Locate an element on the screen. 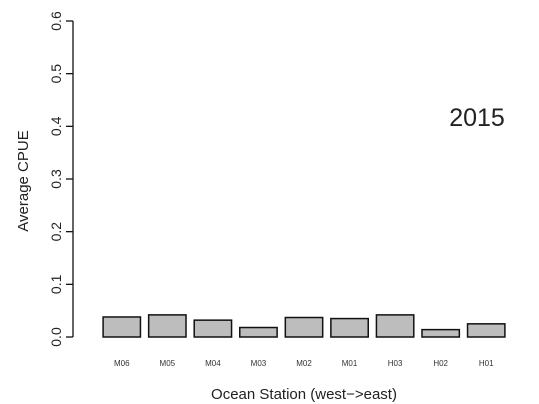 This screenshot has width=539, height=404. y-tick-label: 0.4 is located at coordinates (56, 126).